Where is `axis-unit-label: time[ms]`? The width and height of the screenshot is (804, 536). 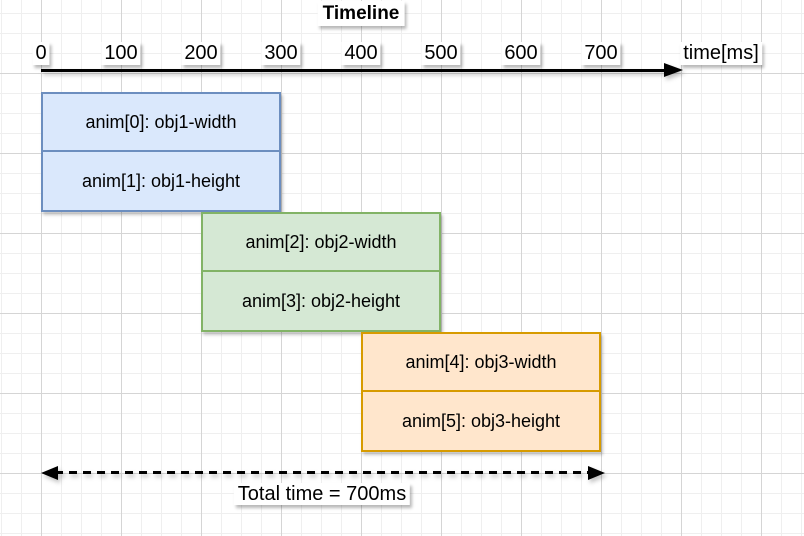
axis-unit-label: time[ms] is located at coordinates (721, 53).